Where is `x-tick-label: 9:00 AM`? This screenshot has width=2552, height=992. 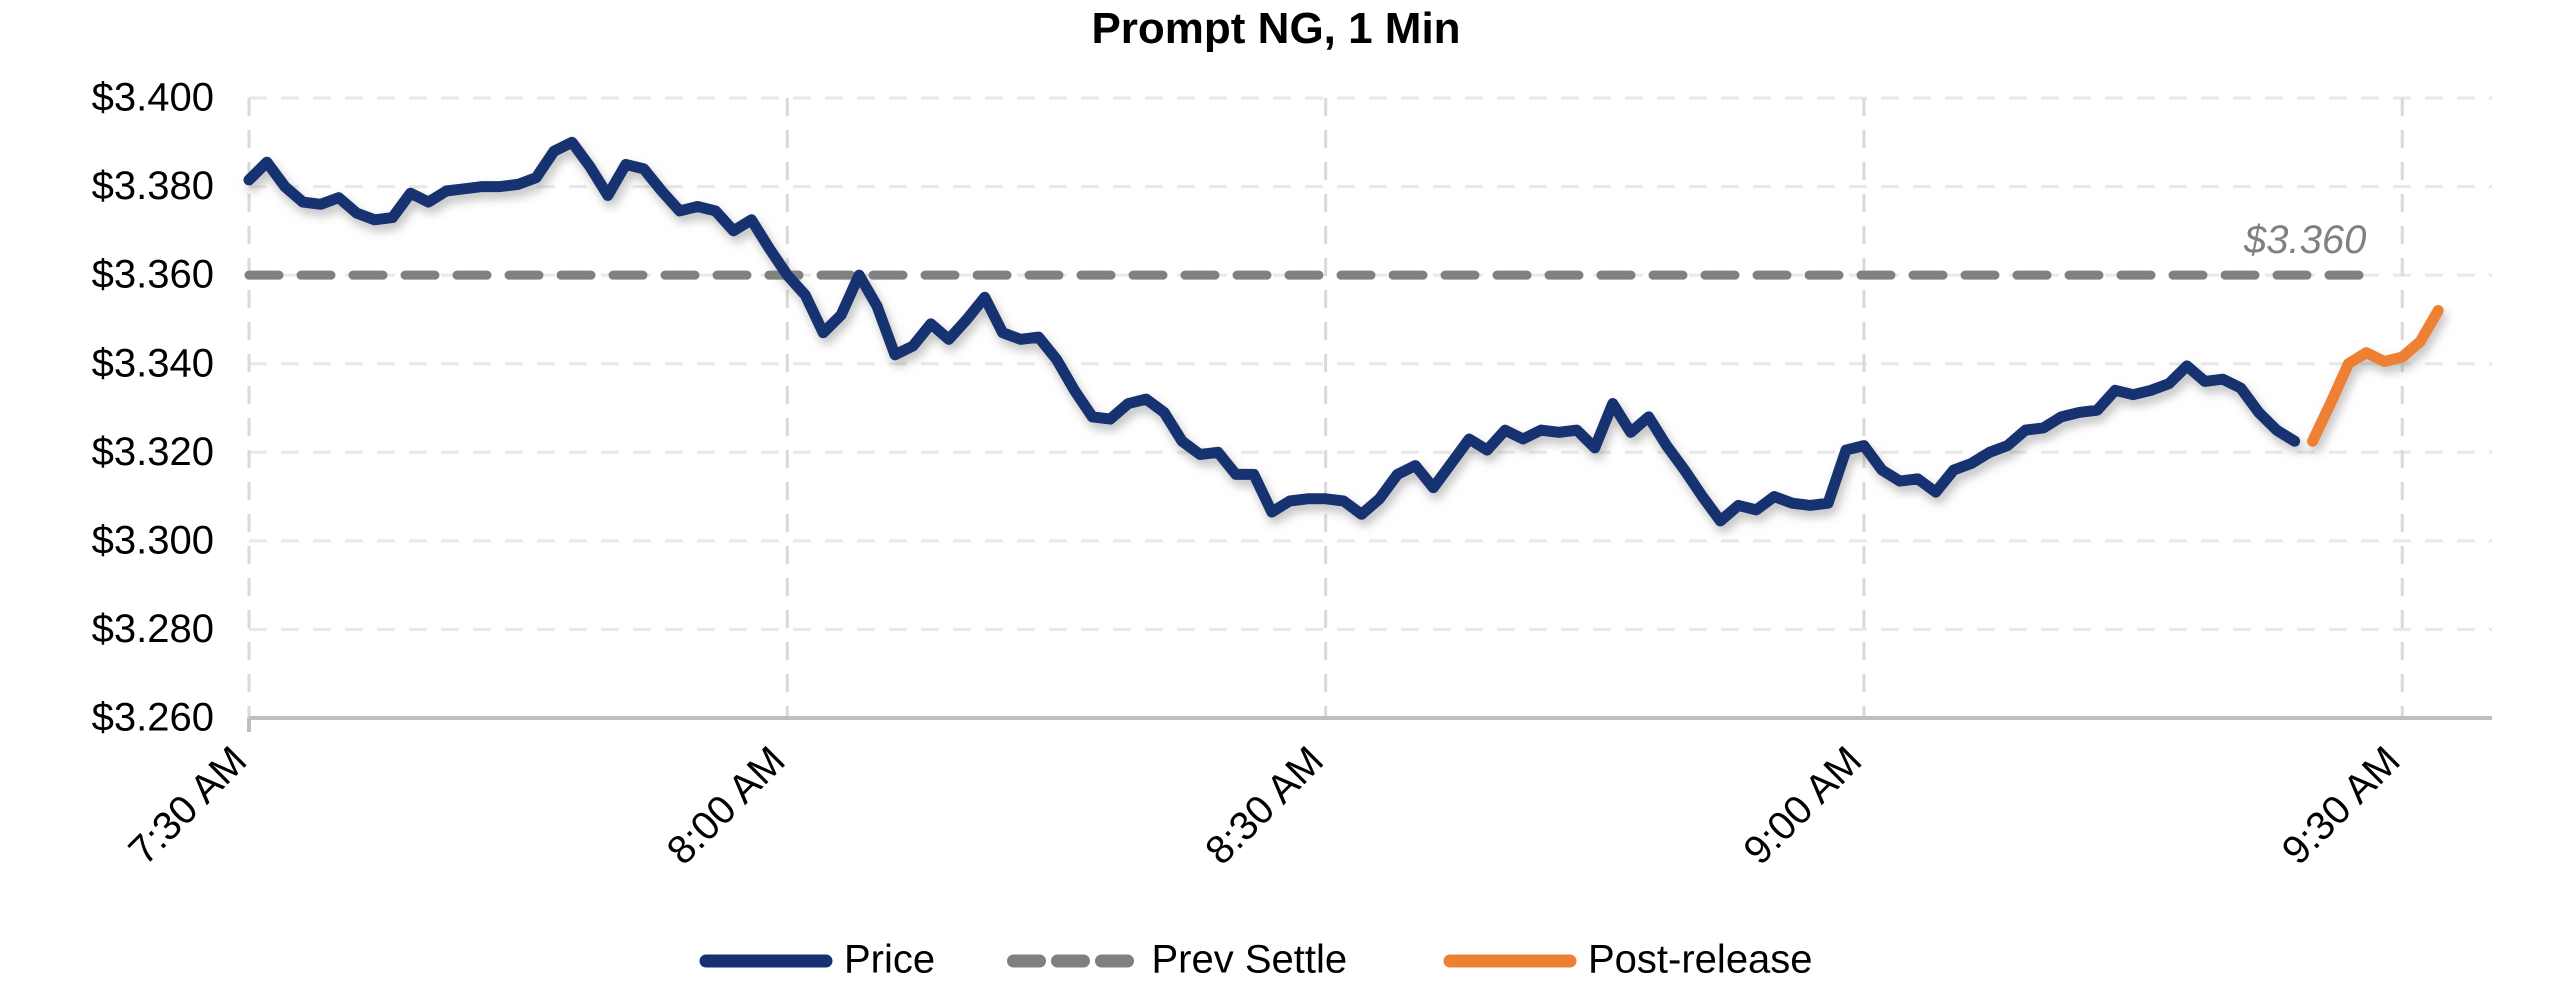 x-tick-label: 9:00 AM is located at coordinates (1802, 805).